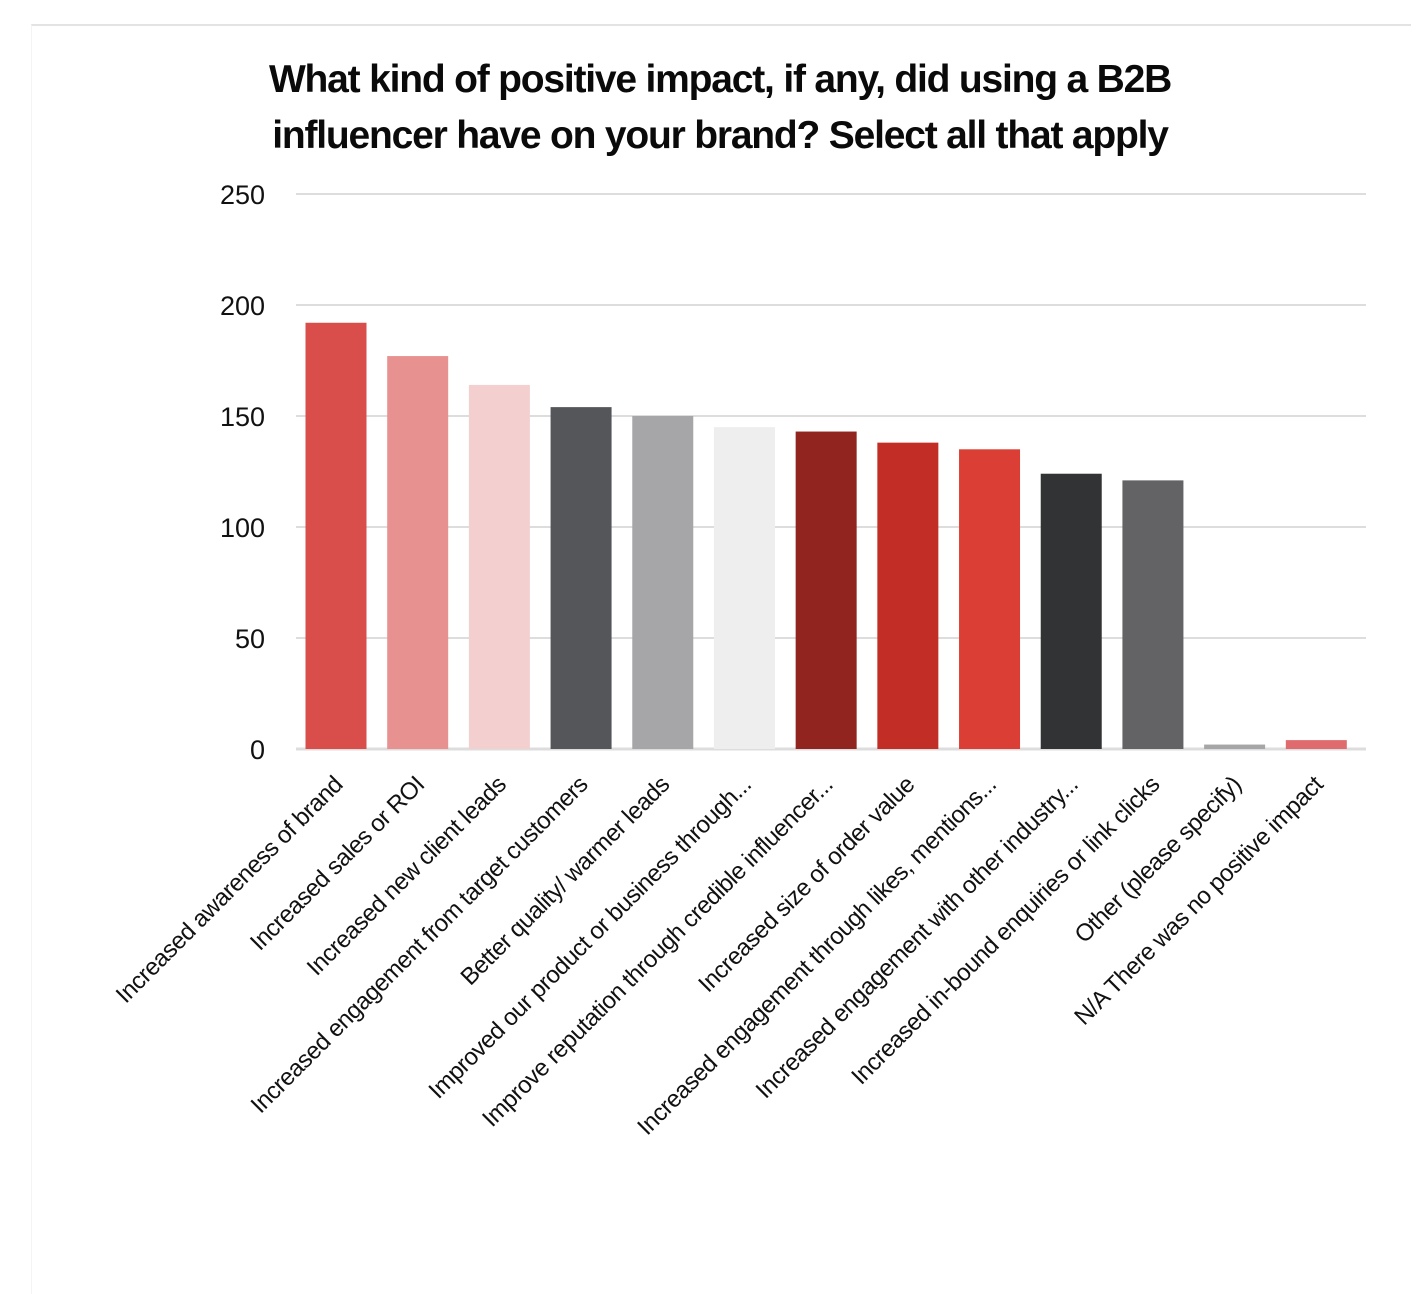 Image resolution: width=1428 pixels, height=1294 pixels. Describe the element at coordinates (250, 639) in the screenshot. I see `y-tick-label: 50` at that location.